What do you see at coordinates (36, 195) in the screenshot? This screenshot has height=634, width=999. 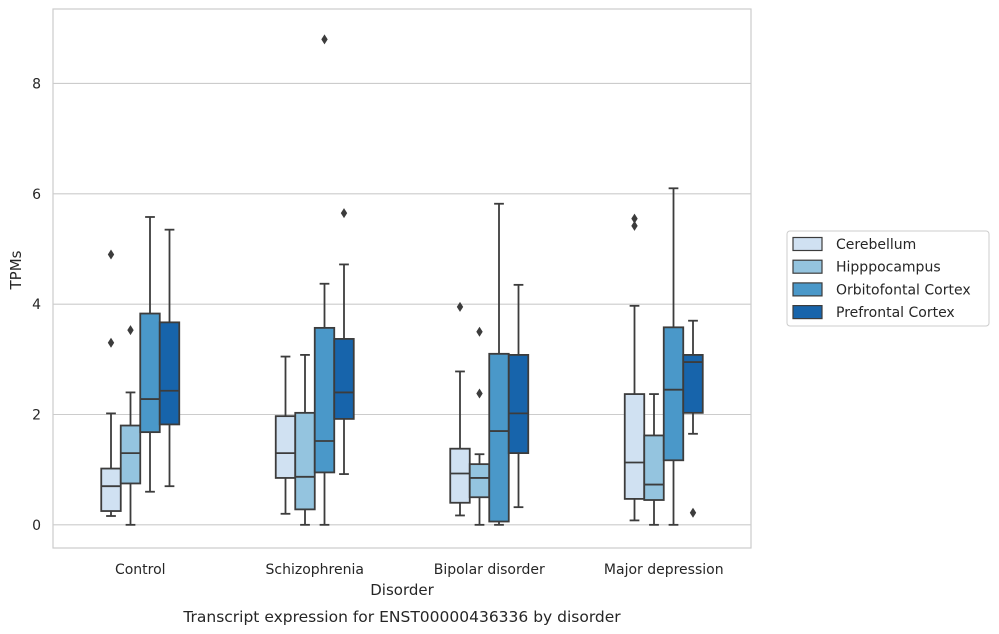 I see `y-tick-label: 6` at bounding box center [36, 195].